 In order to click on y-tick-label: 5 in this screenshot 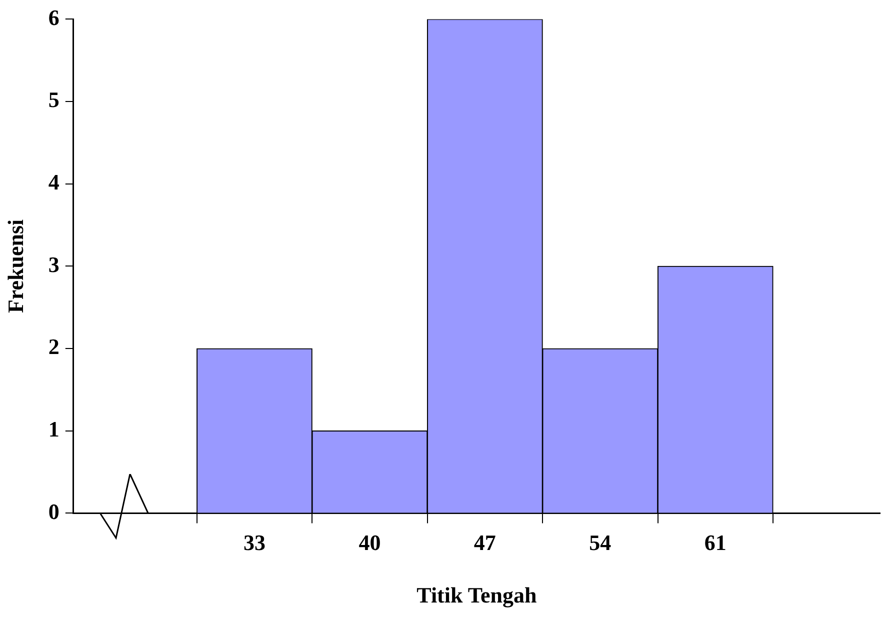, I will do `click(54, 99)`.